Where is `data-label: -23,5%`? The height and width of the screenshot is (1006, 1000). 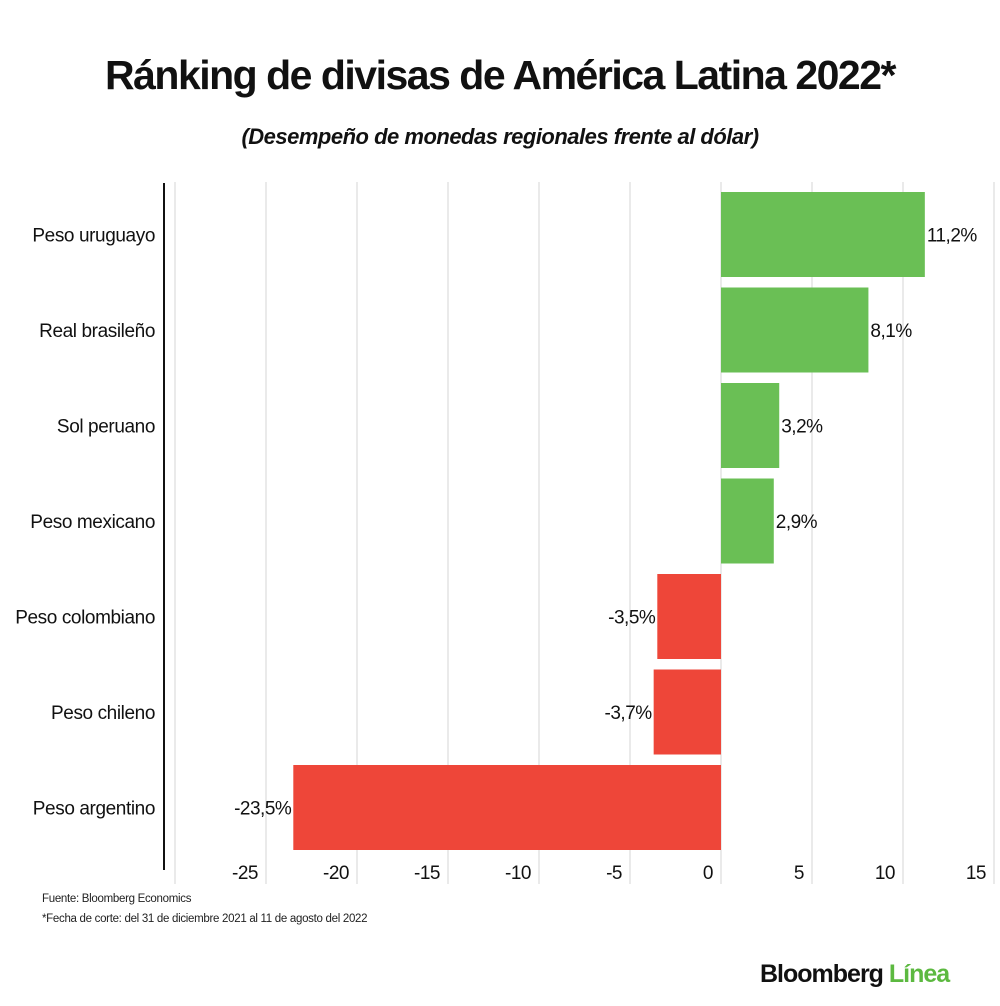 data-label: -23,5% is located at coordinates (263, 809).